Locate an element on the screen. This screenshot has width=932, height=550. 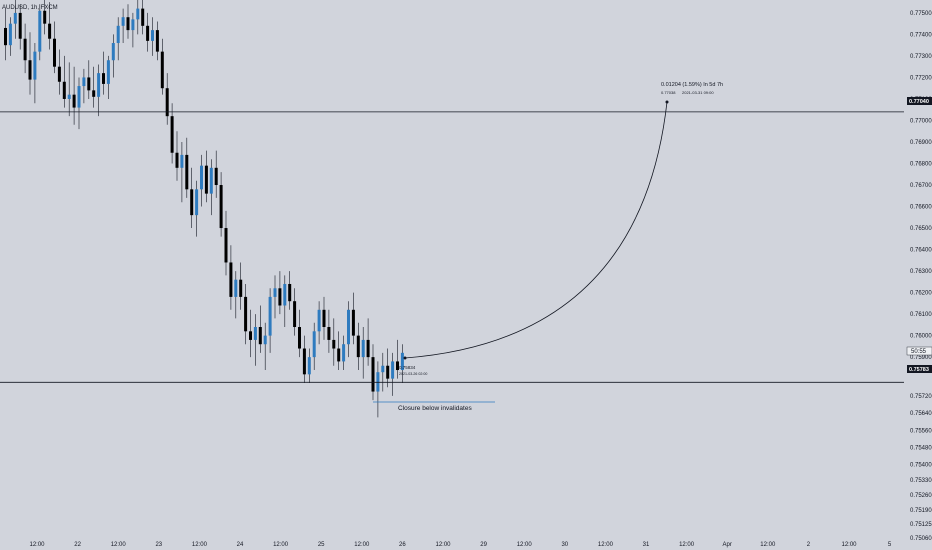
time-tick-label: 23 is located at coordinates (158, 545).